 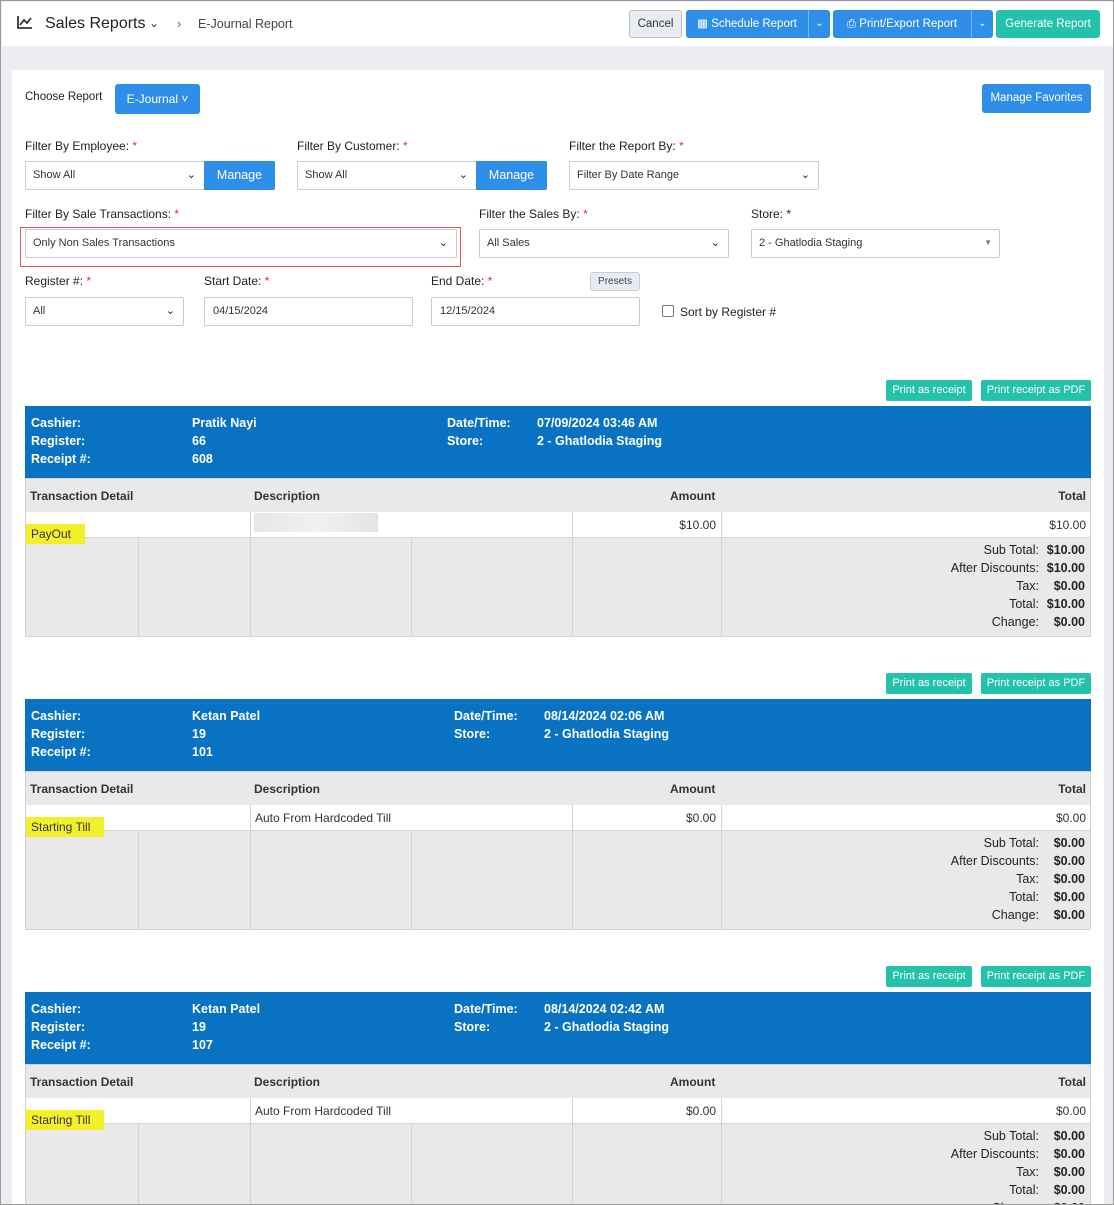 I want to click on start-date-label: Start Date: *, so click(x=237, y=281).